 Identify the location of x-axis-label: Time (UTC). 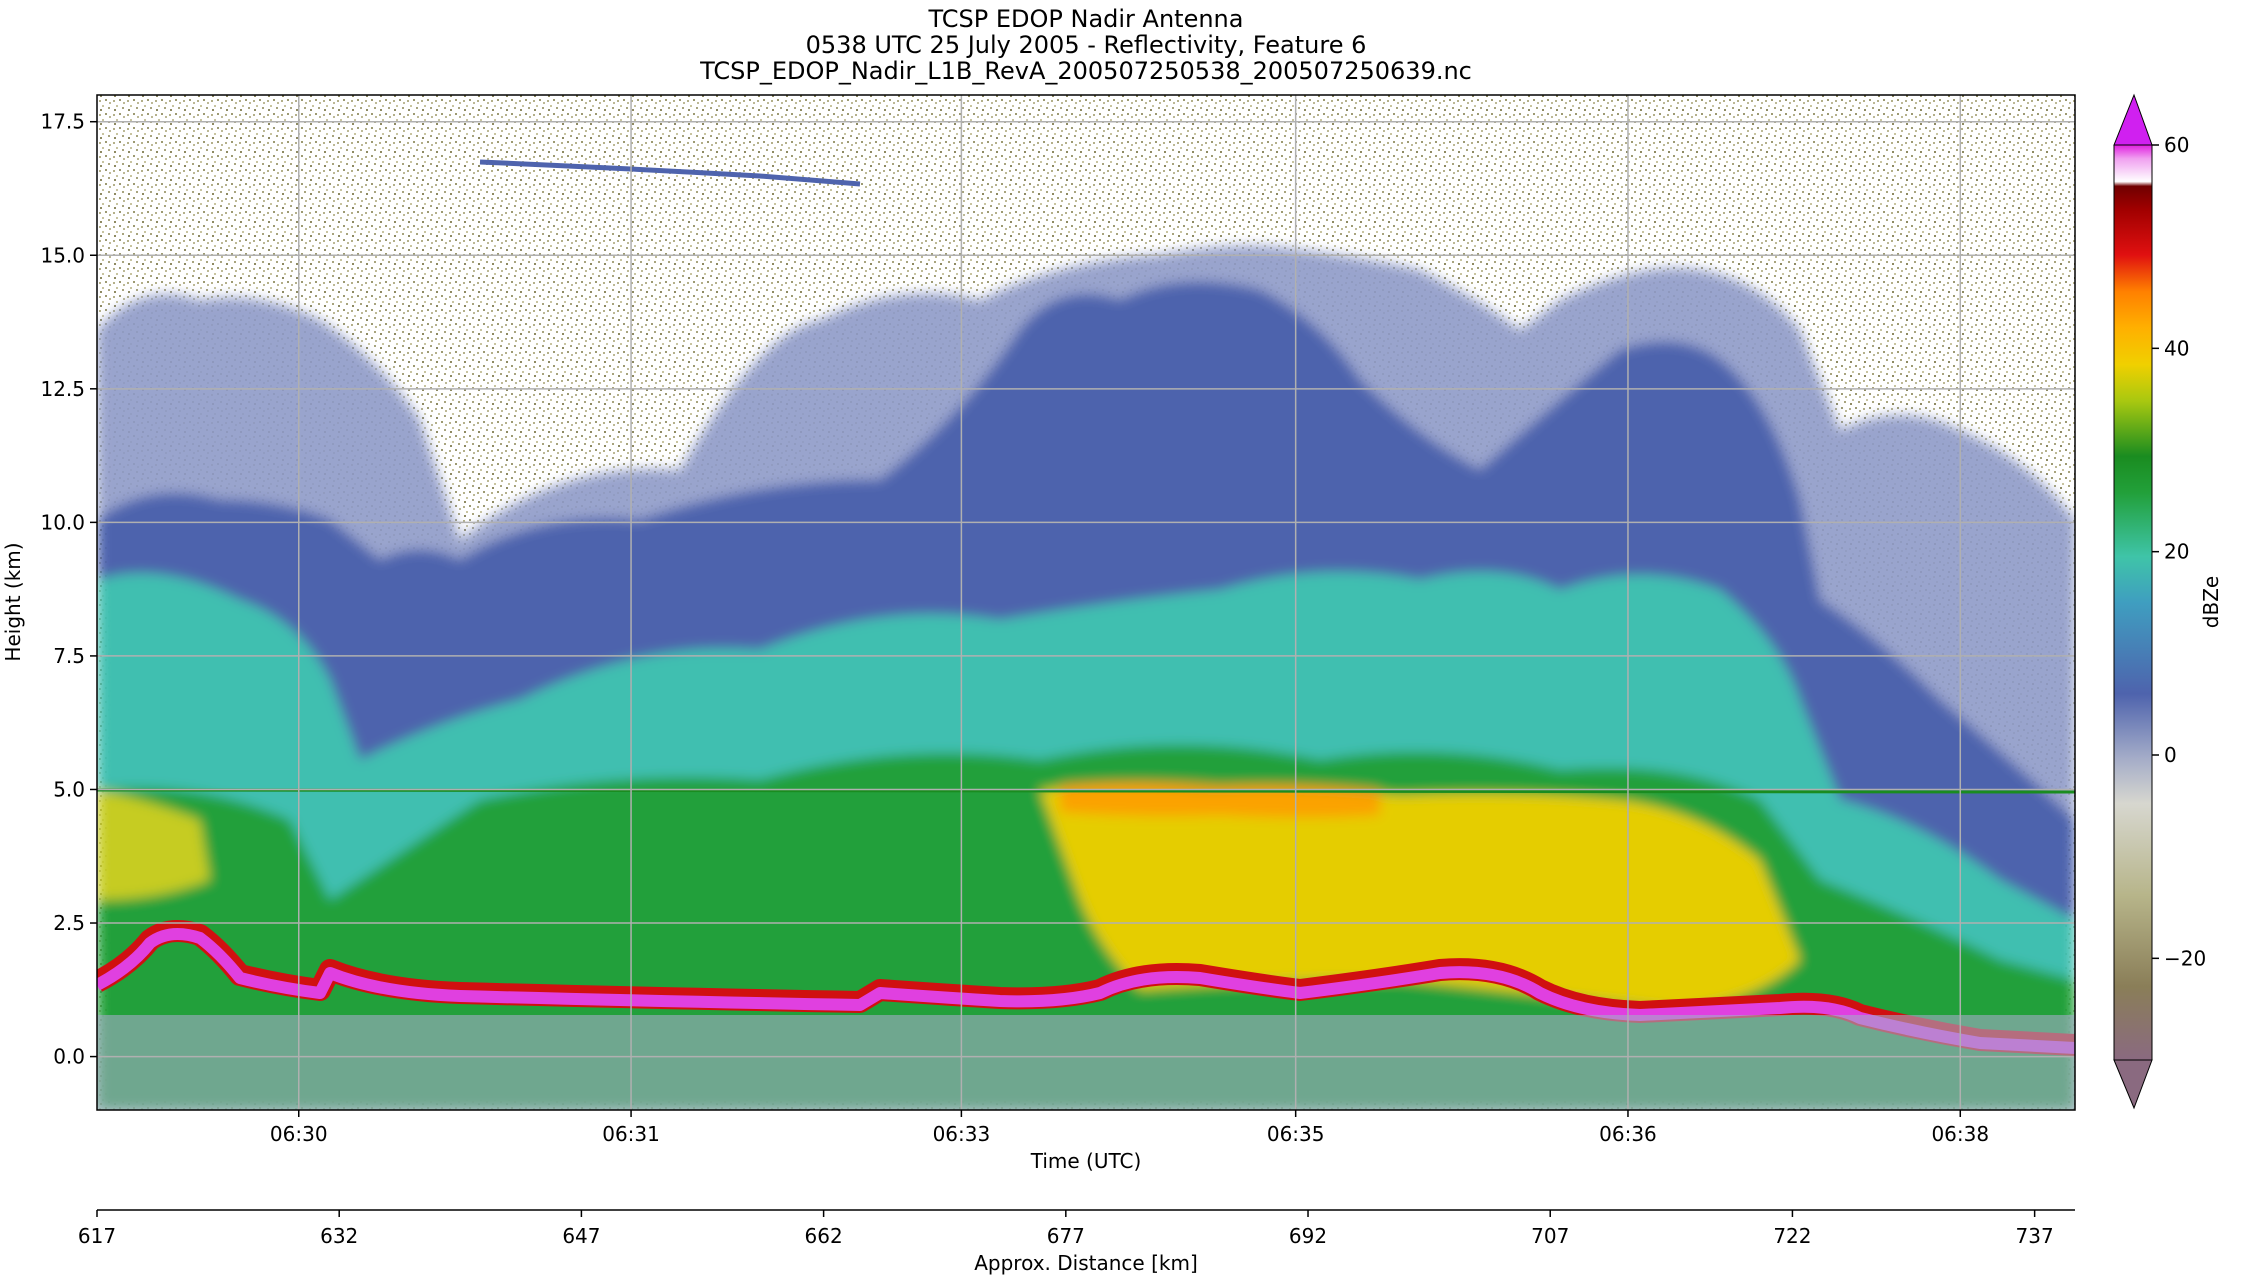
(1086, 1161).